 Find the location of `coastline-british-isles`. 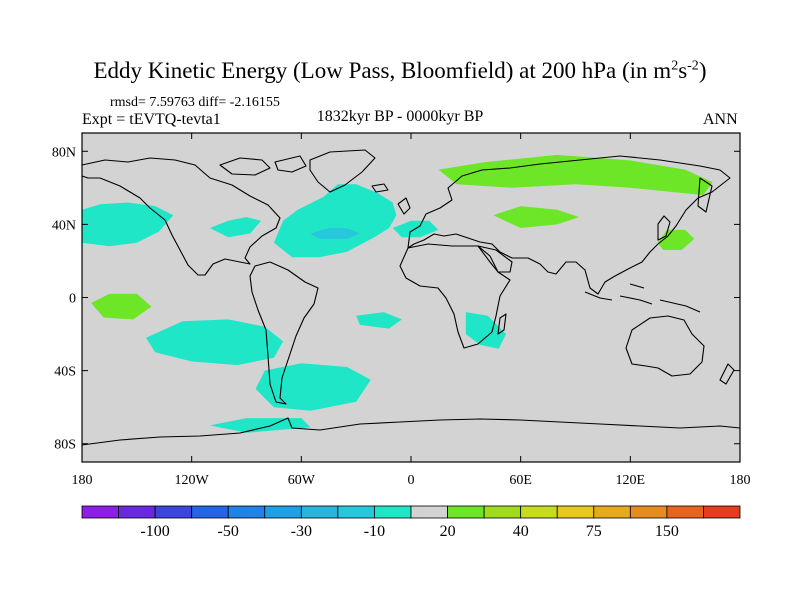

coastline-british-isles is located at coordinates (404, 206).